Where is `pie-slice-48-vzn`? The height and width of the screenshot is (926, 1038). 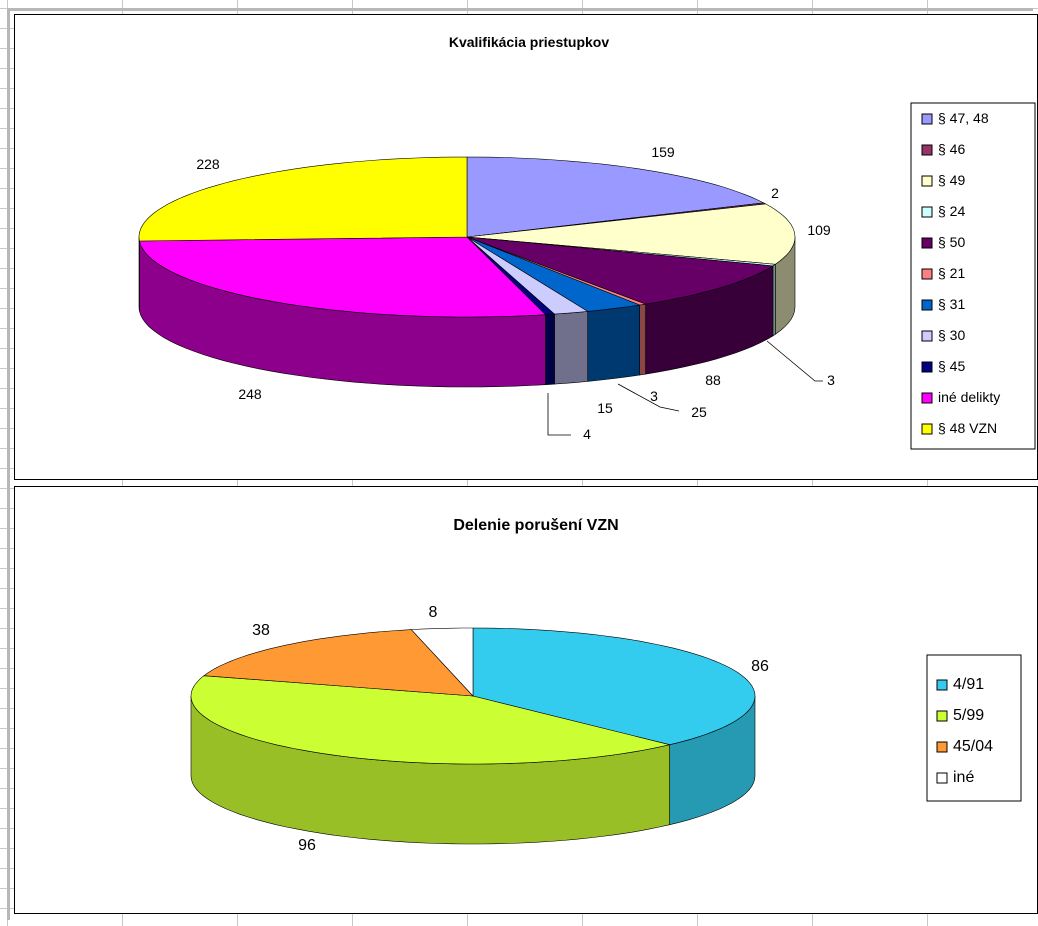 pie-slice-48-vzn is located at coordinates (303, 199).